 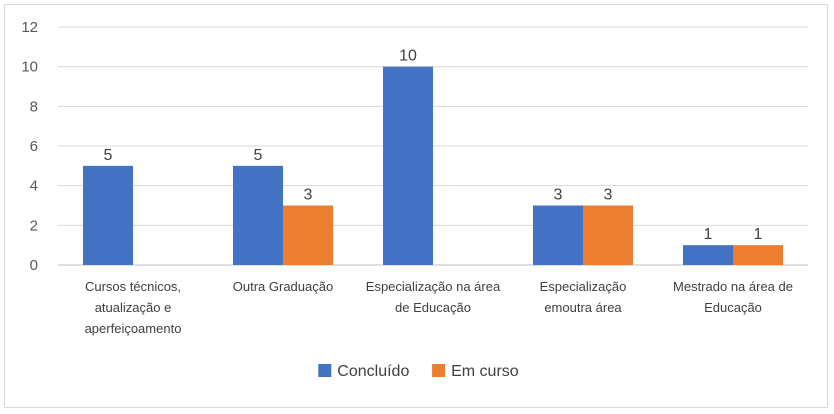 What do you see at coordinates (34, 186) in the screenshot?
I see `y-tick-label: 4` at bounding box center [34, 186].